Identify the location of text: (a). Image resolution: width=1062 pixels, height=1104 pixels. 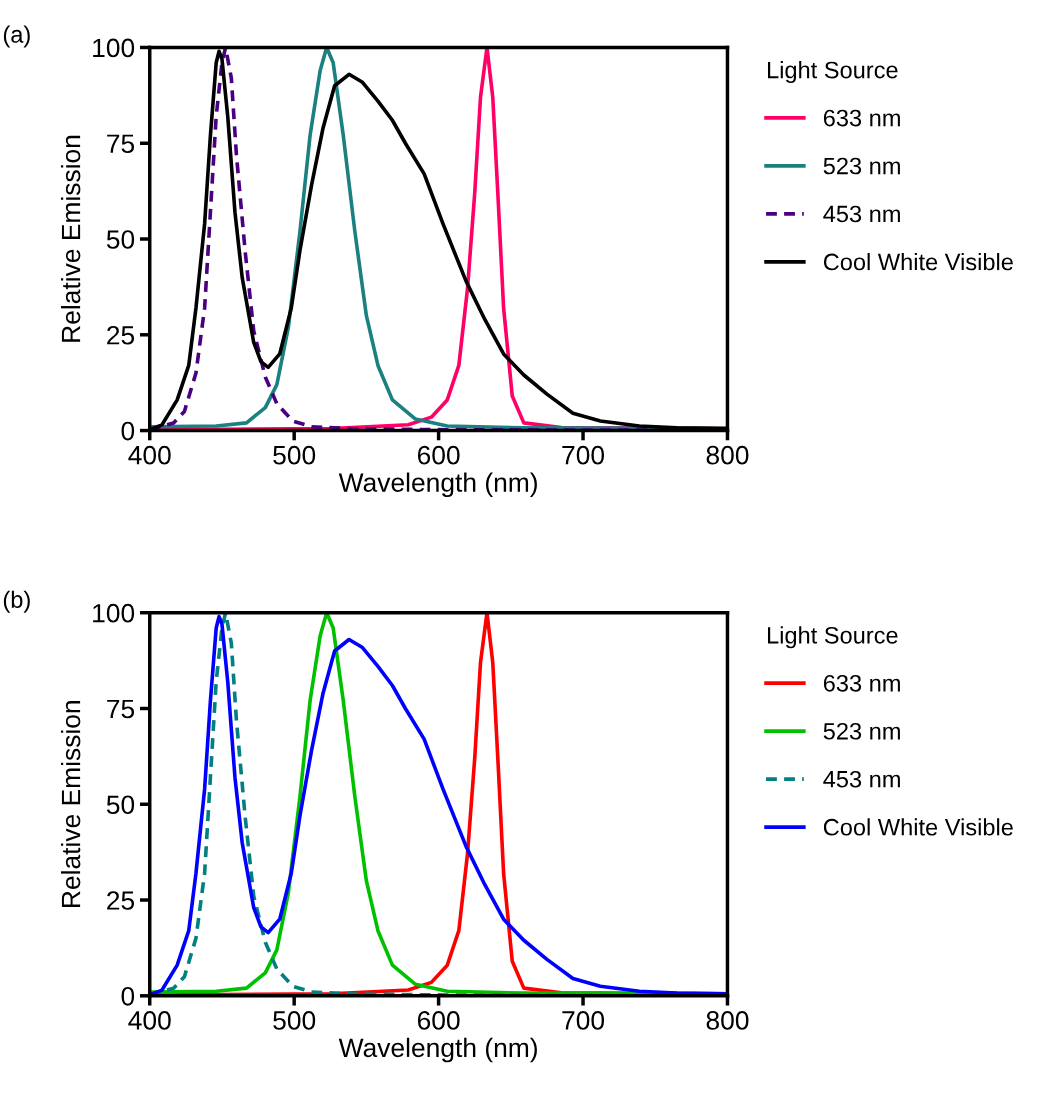
(16, 36).